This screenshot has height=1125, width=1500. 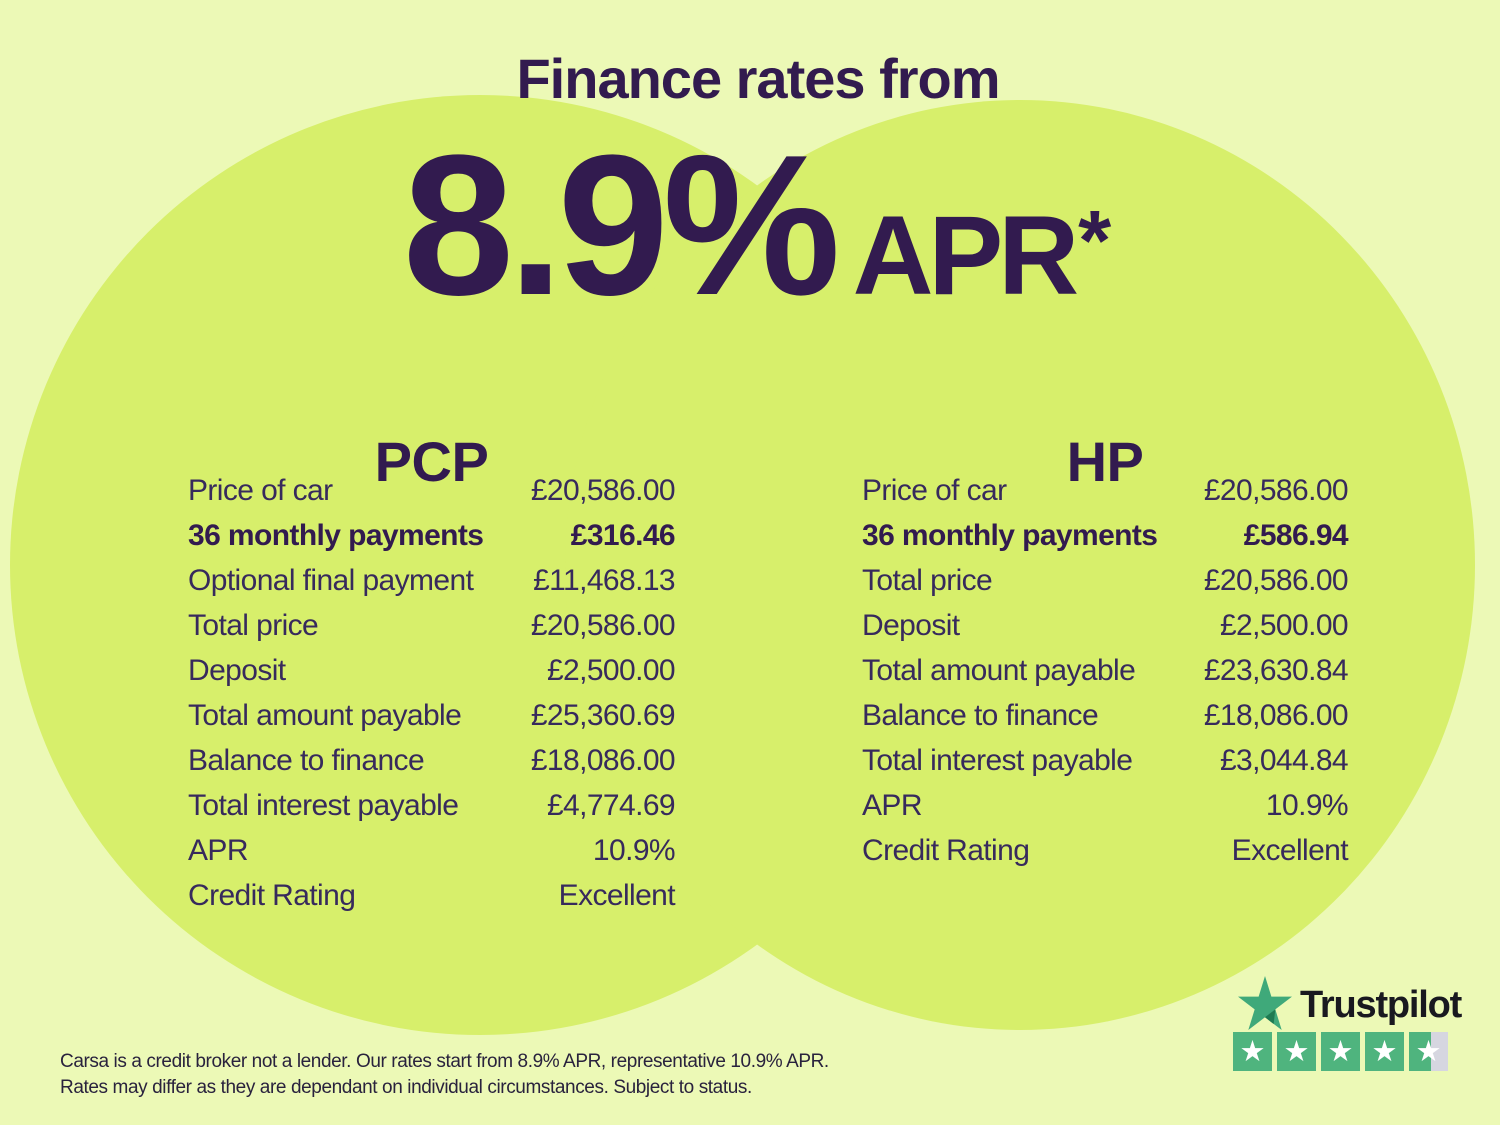 I want to click on table-row: 36 monthly payments £316.46, so click(x=432, y=535).